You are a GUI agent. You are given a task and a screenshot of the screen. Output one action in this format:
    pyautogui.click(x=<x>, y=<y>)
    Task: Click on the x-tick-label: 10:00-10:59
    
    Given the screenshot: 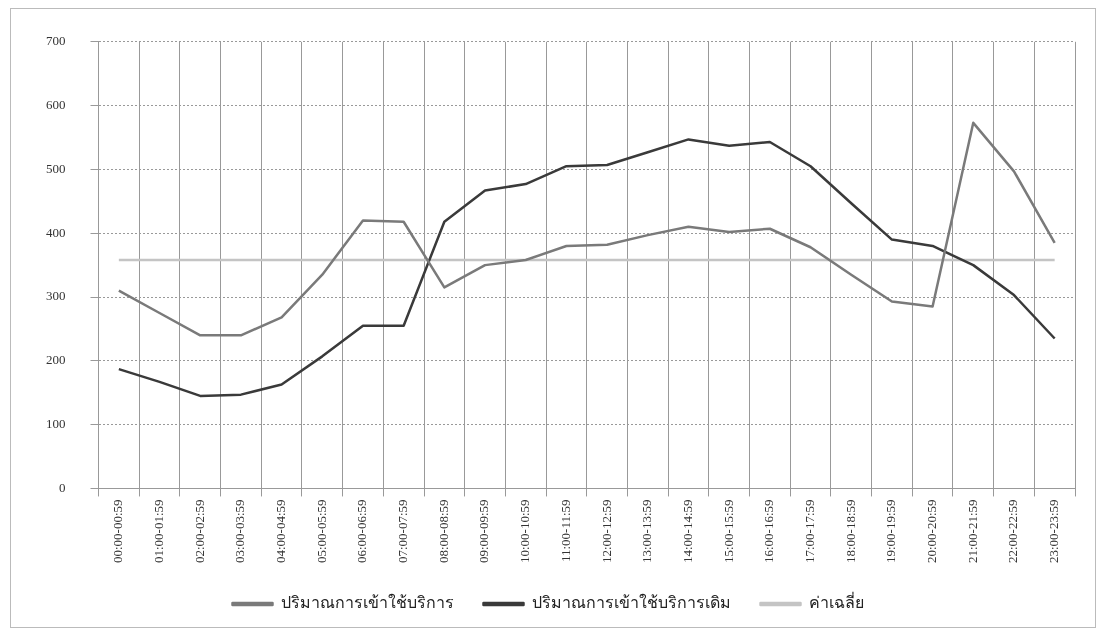 What is the action you would take?
    pyautogui.click(x=525, y=531)
    